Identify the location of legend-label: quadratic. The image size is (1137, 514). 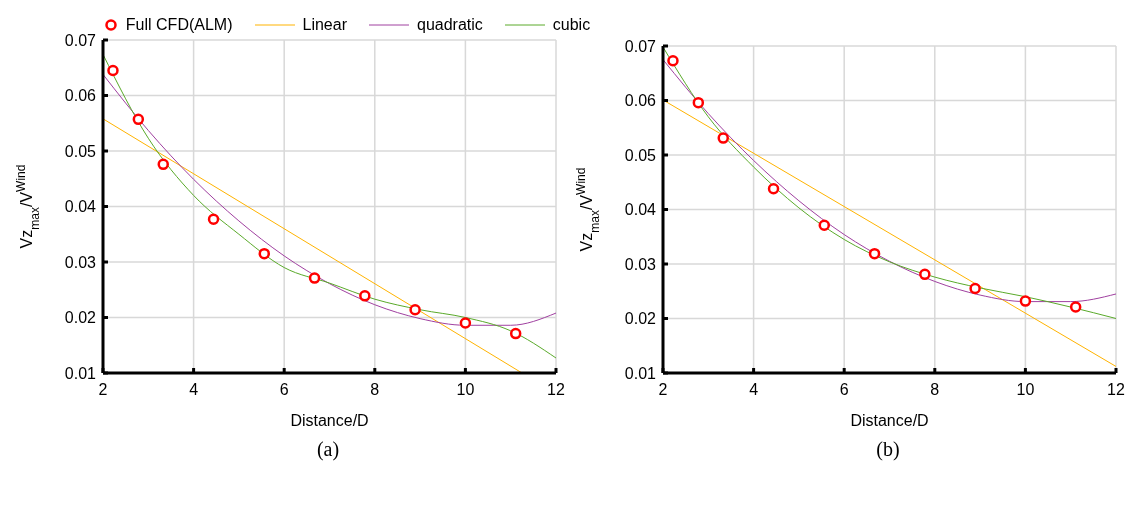
(449, 25).